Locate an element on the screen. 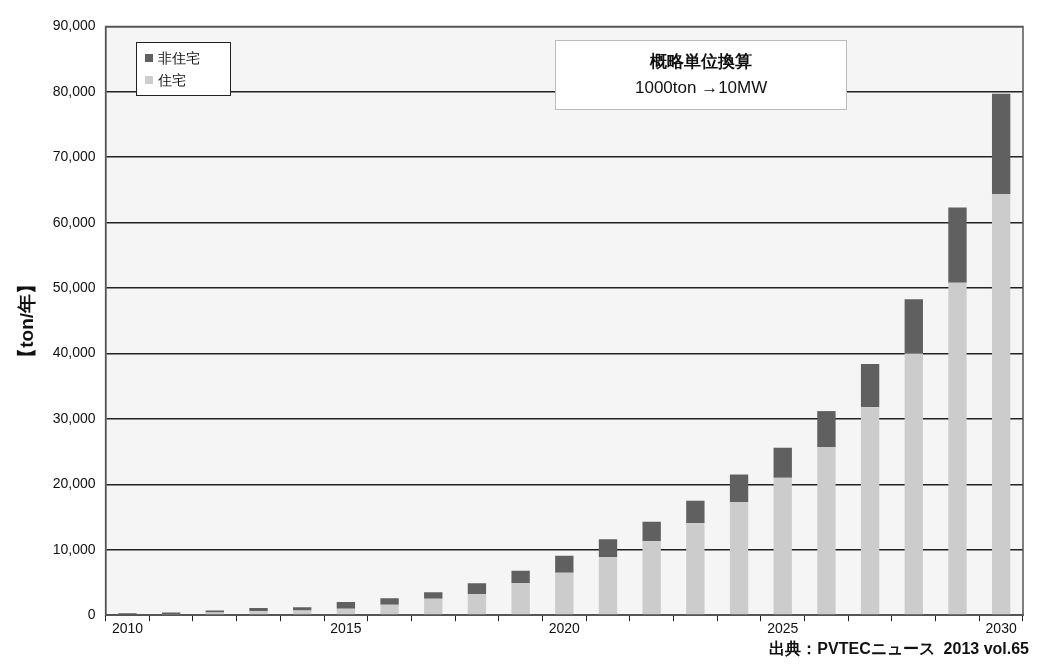 The height and width of the screenshot is (668, 1043). y-tick-label: 10,000 is located at coordinates (74, 548).